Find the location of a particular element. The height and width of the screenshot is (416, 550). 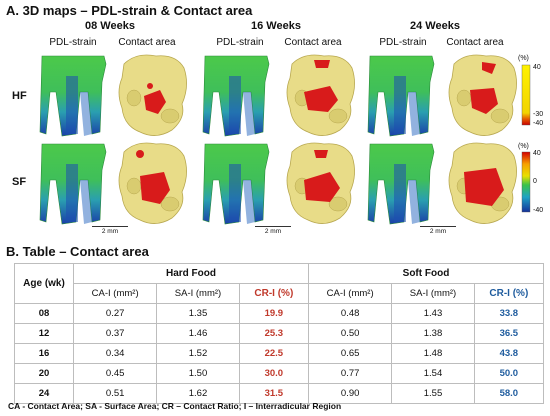

scale-bar-16: 2 mm is located at coordinates (273, 230).